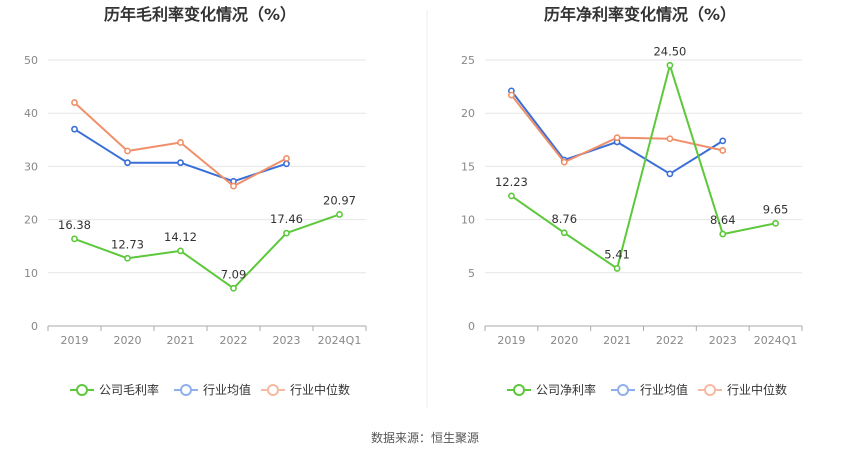 This screenshot has height=459, width=850. I want to click on y-tick-label: 30, so click(31, 166).